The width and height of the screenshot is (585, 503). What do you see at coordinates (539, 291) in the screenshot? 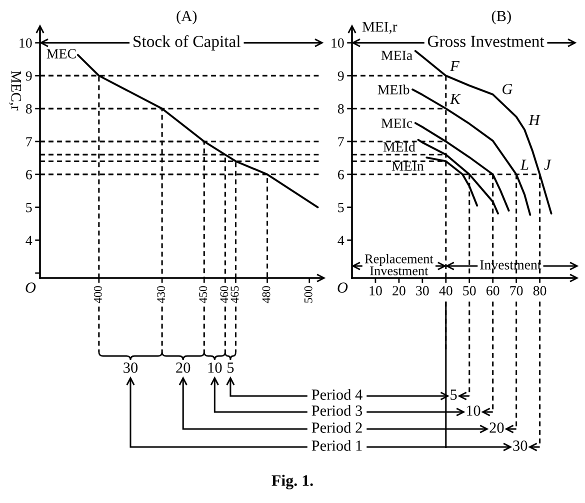
I see `x-tick-label: 80` at bounding box center [539, 291].